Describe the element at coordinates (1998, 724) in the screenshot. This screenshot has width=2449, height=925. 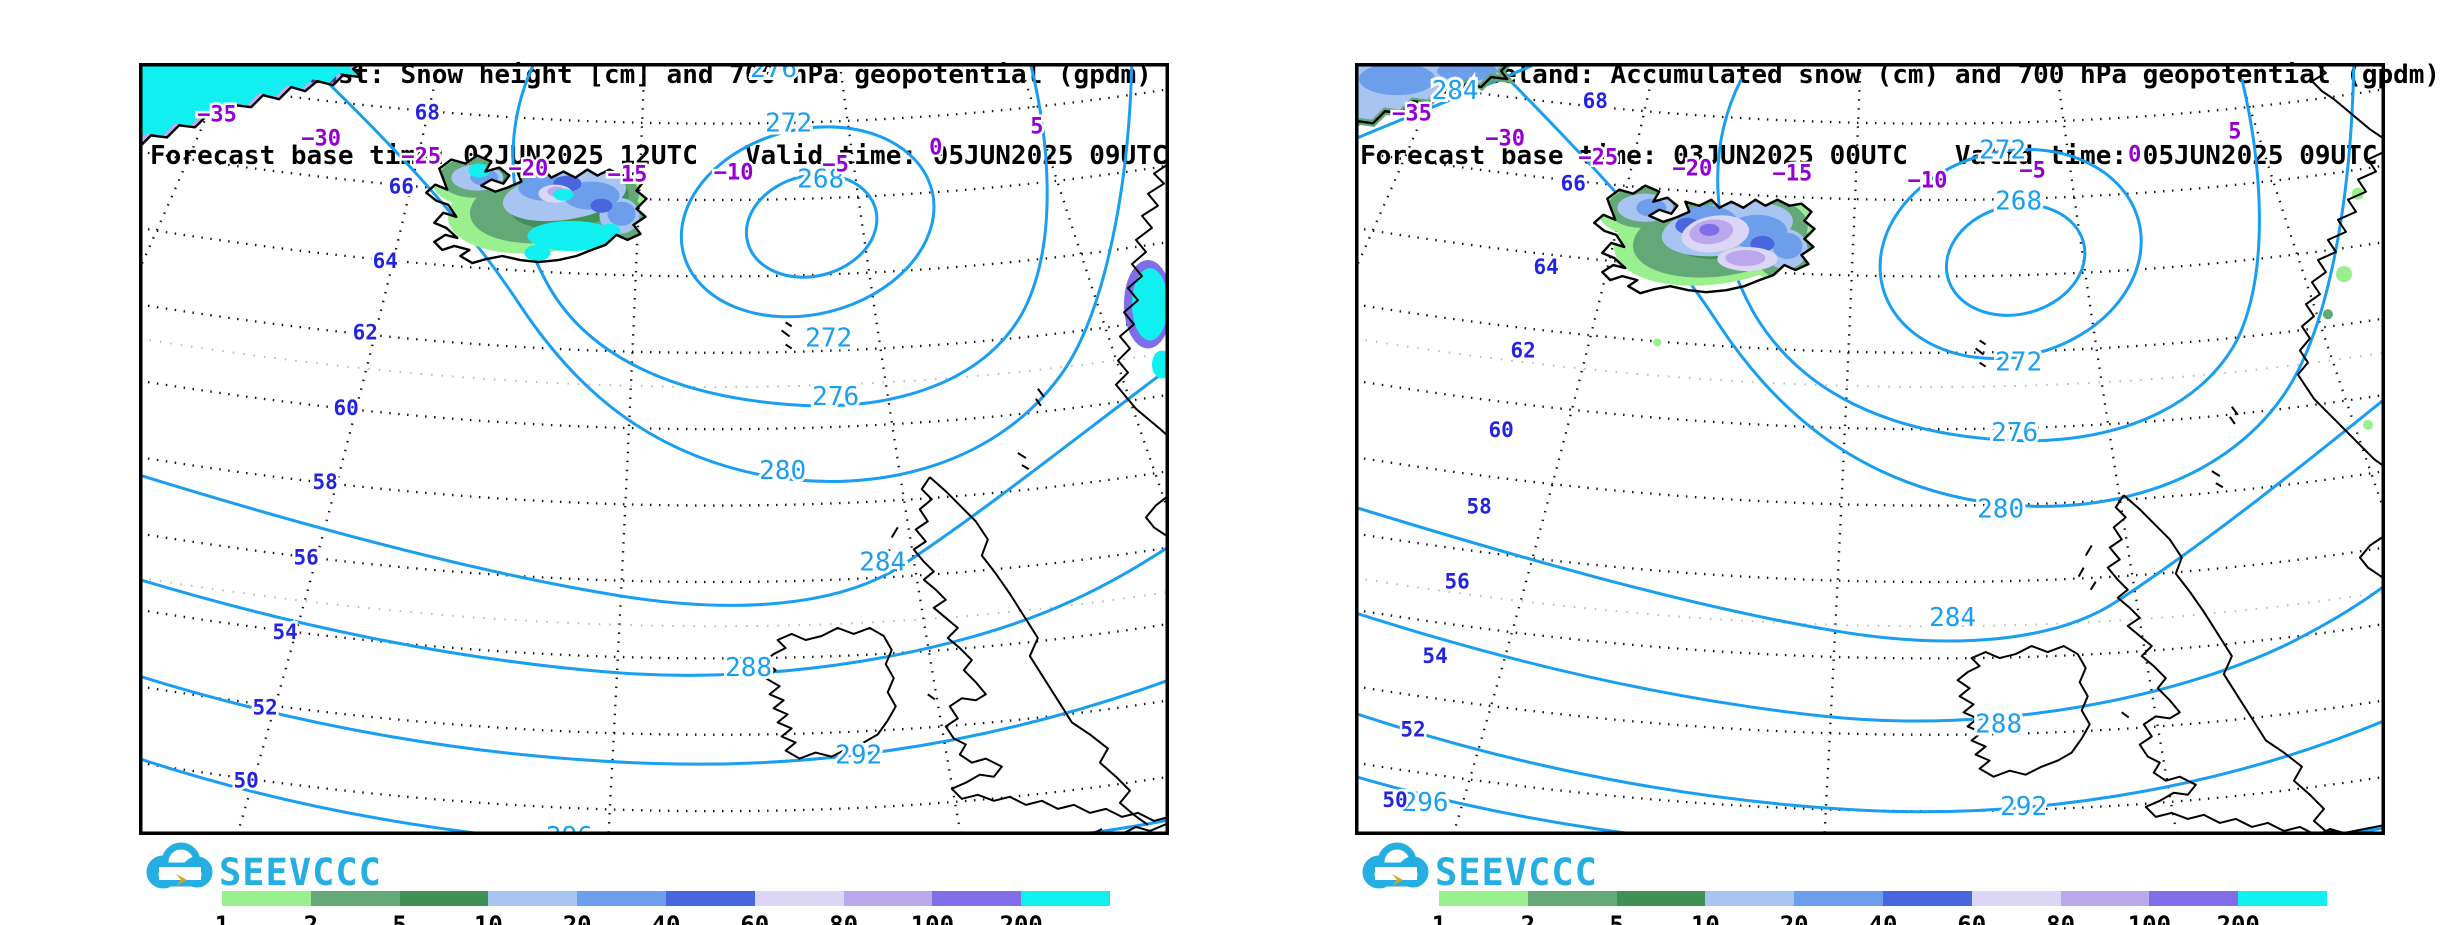
I see `contour-label: 288` at that location.